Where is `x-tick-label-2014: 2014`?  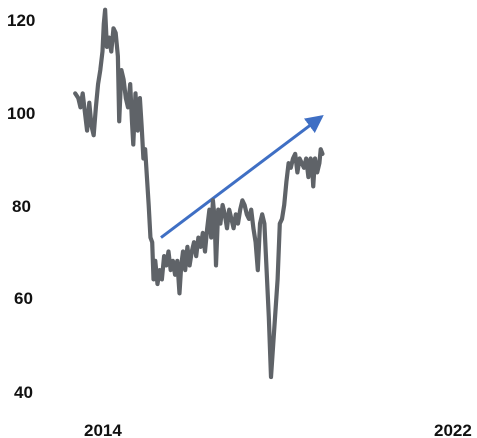
x-tick-label-2014: 2014 is located at coordinates (103, 429).